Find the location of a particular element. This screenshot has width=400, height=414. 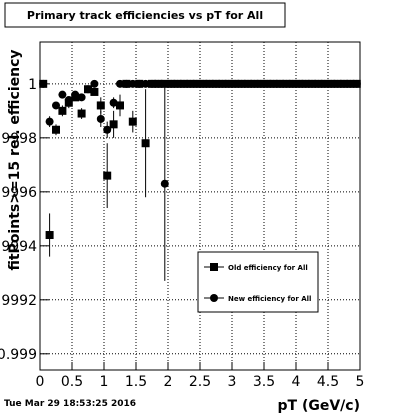

timestamp: Tue Mar 29 18:53:25 2016 is located at coordinates (70, 404).